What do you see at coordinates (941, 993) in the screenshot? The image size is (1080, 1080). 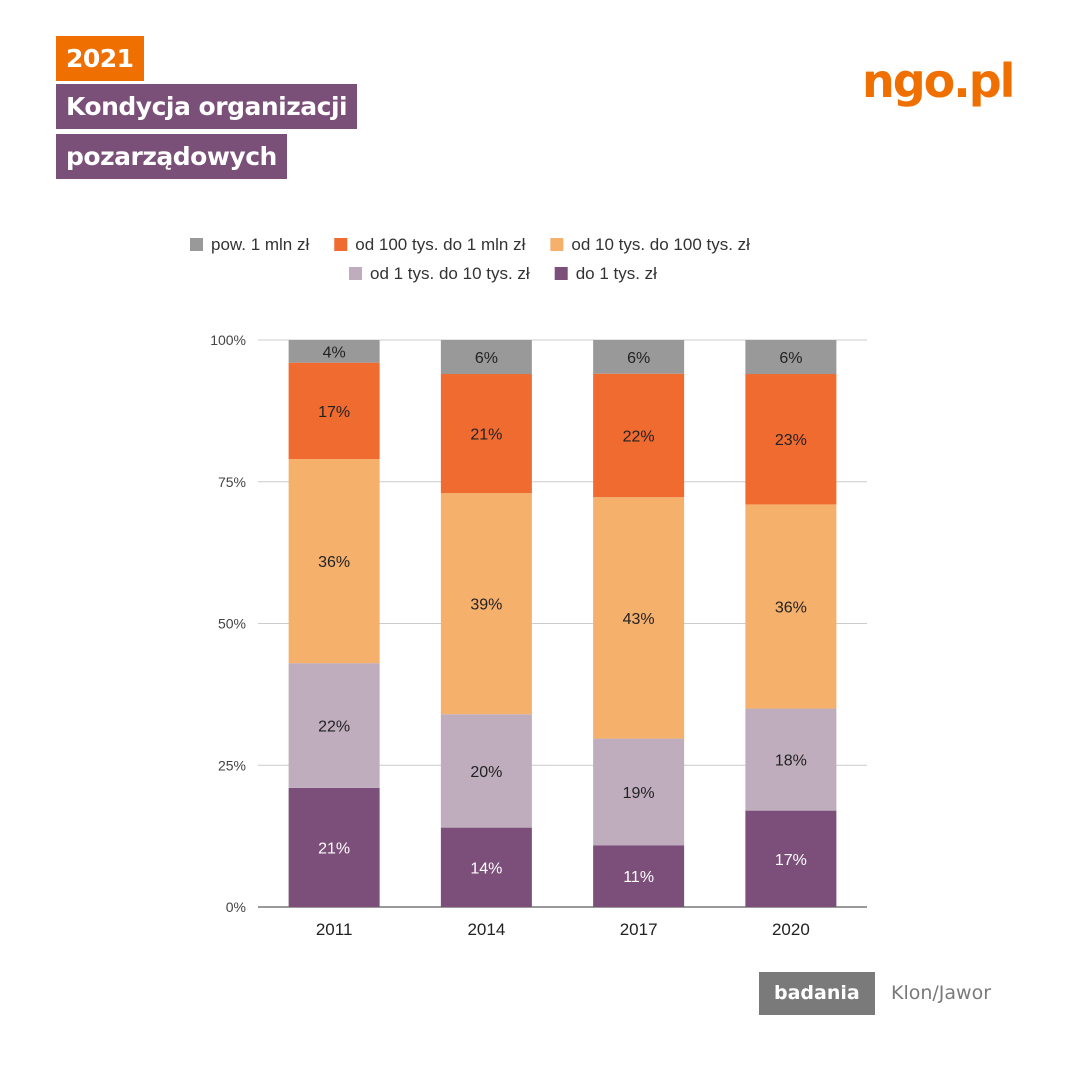 I see `source-label: Klon/Jawor` at bounding box center [941, 993].